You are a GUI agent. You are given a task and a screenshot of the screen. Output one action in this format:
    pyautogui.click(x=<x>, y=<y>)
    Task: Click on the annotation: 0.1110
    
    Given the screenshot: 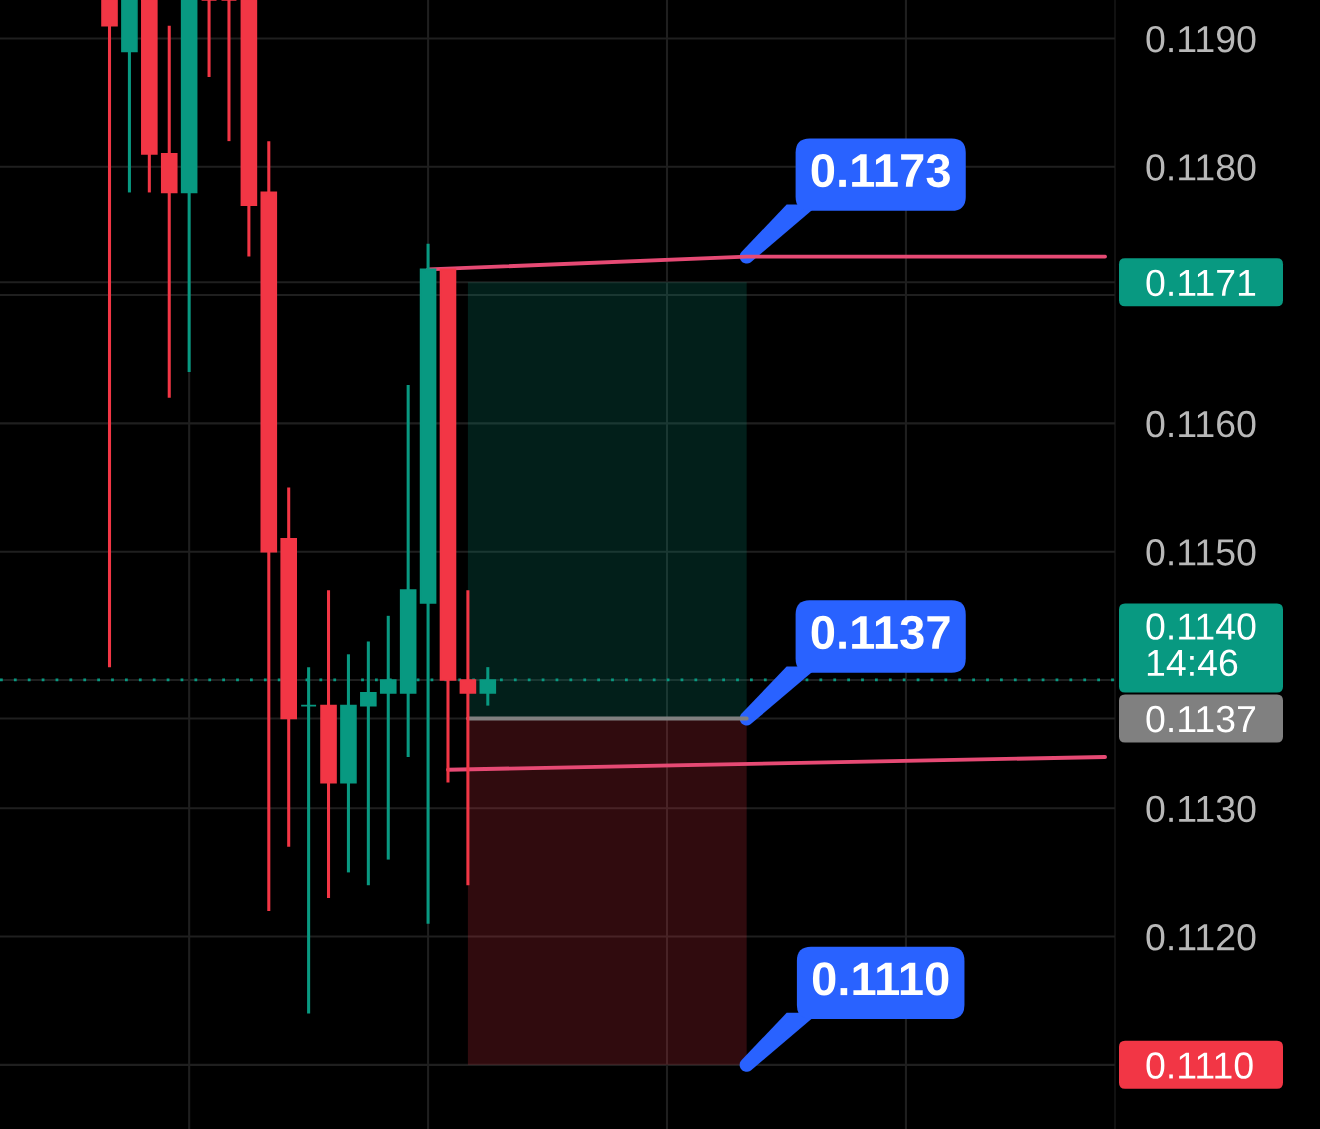 What is the action you would take?
    pyautogui.click(x=880, y=979)
    